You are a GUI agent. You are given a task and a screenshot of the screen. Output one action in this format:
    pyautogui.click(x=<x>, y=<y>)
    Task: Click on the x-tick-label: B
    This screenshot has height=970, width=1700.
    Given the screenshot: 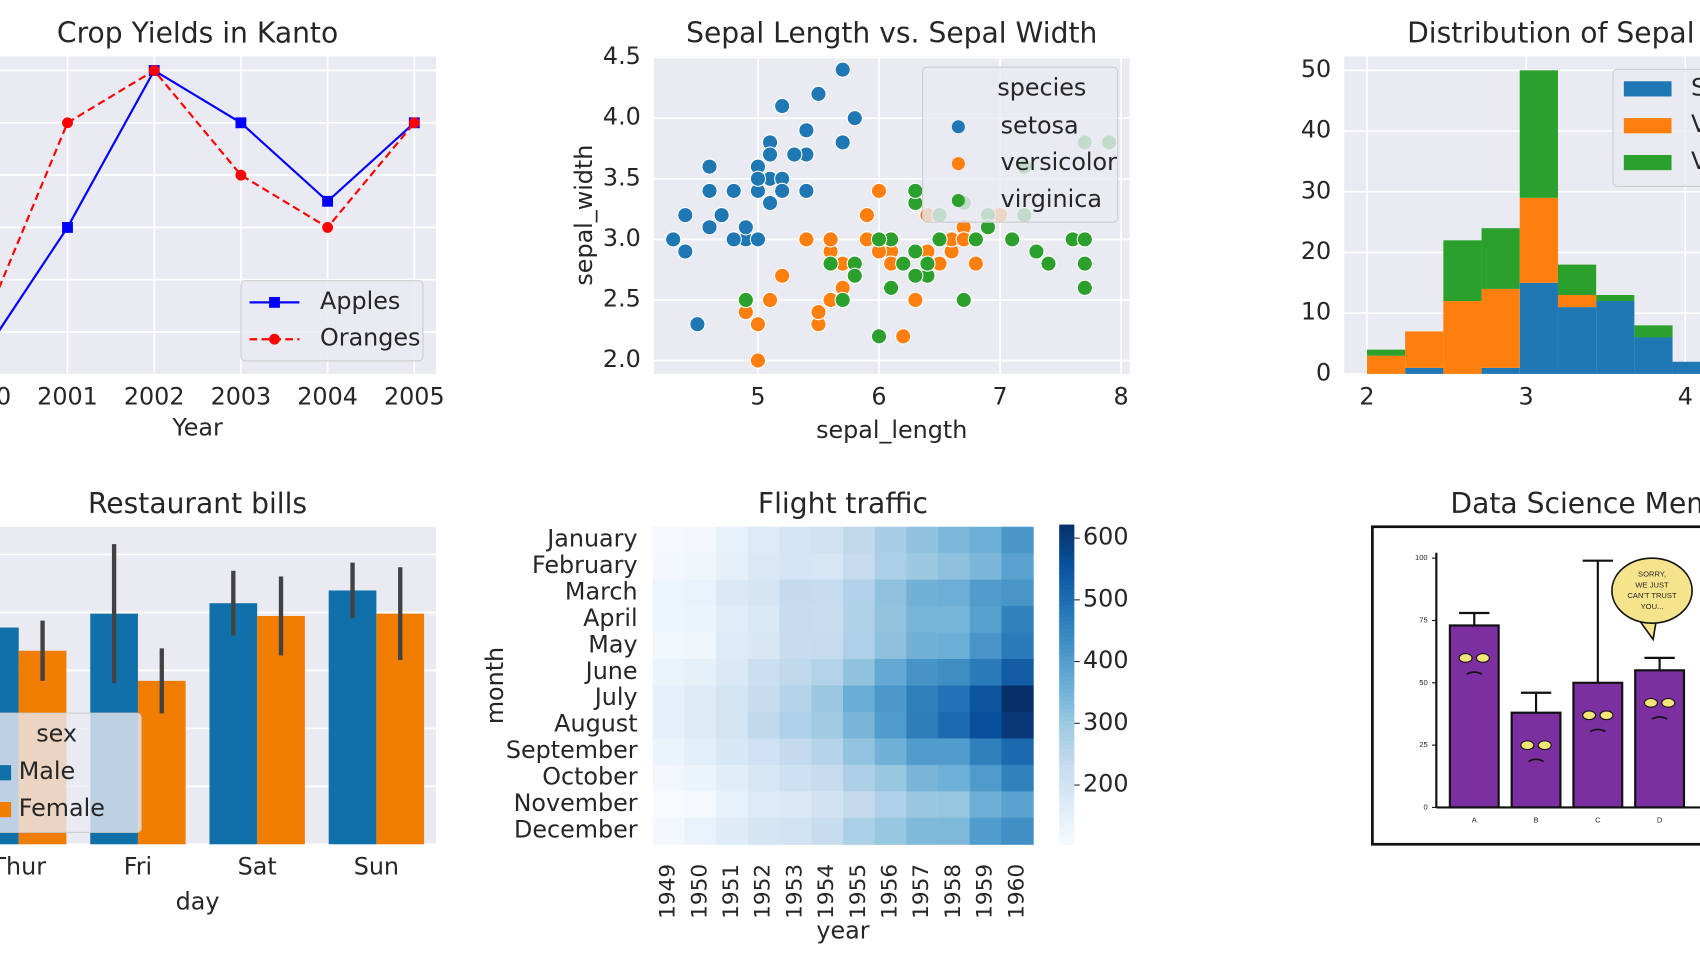 What is the action you would take?
    pyautogui.click(x=1536, y=819)
    